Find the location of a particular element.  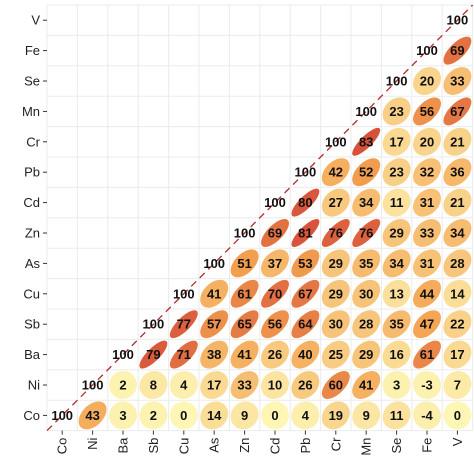

y-tick-label-As: As is located at coordinates (33, 263).